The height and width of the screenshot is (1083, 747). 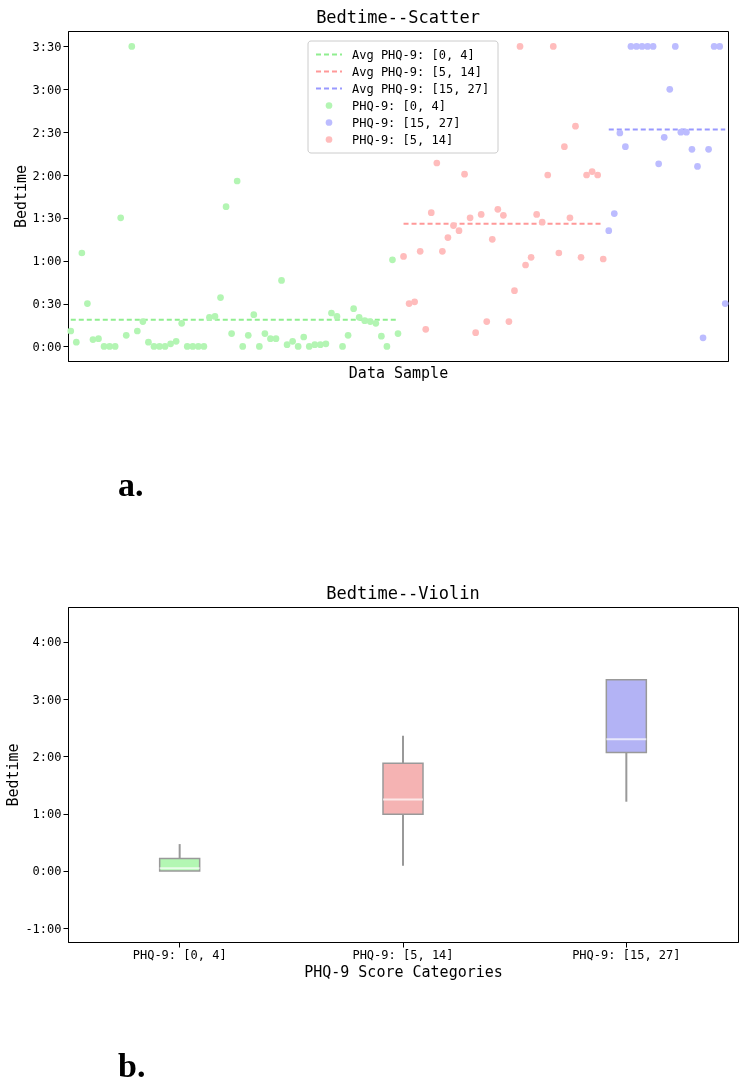 What do you see at coordinates (403, 593) in the screenshot?
I see `chart-title: Bedtime--Violin` at bounding box center [403, 593].